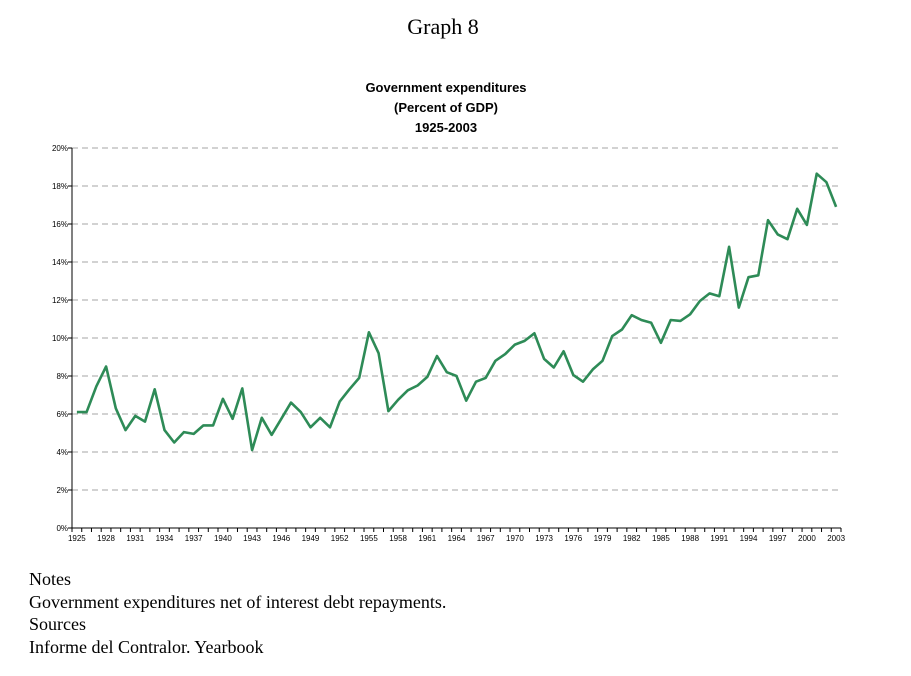 The width and height of the screenshot is (911, 676). I want to click on x-tick-label: 1937, so click(194, 538).